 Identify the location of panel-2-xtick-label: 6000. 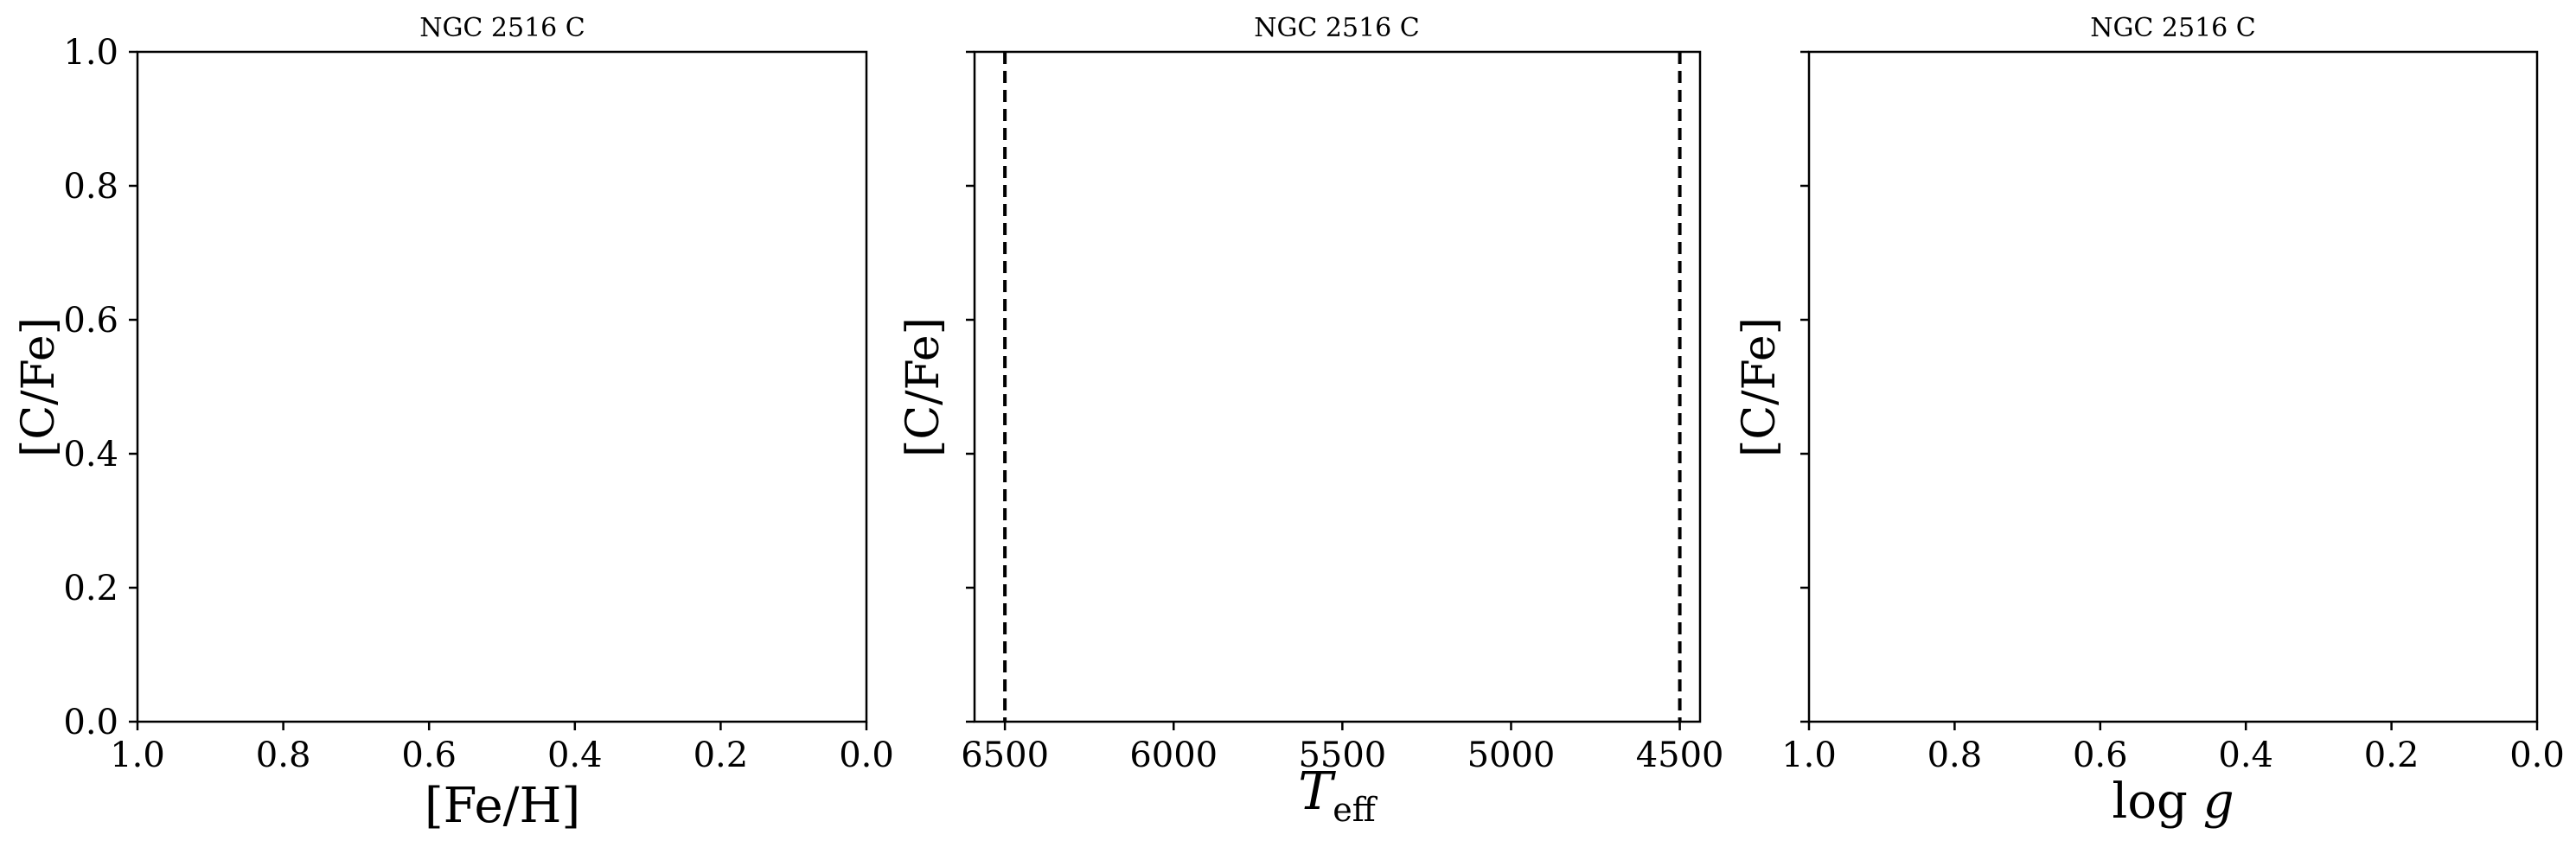
(1174, 755).